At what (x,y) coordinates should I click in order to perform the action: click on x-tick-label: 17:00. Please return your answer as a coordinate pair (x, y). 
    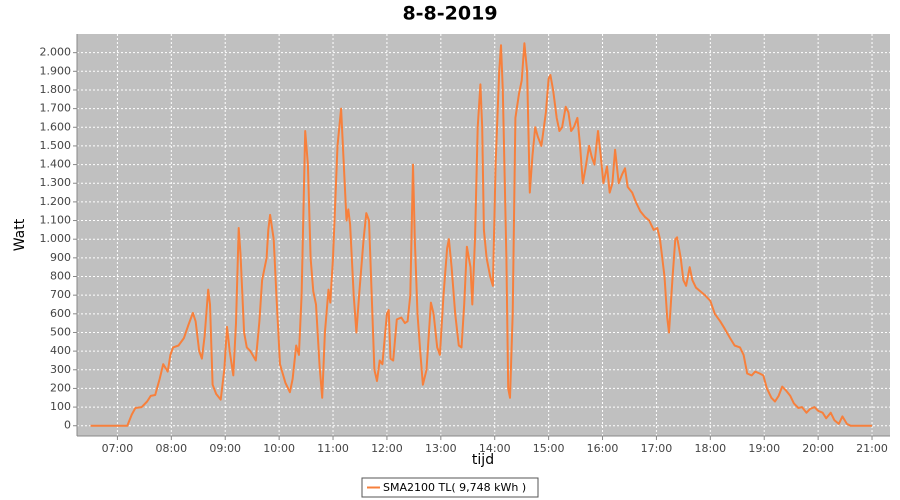
    Looking at the image, I should click on (657, 448).